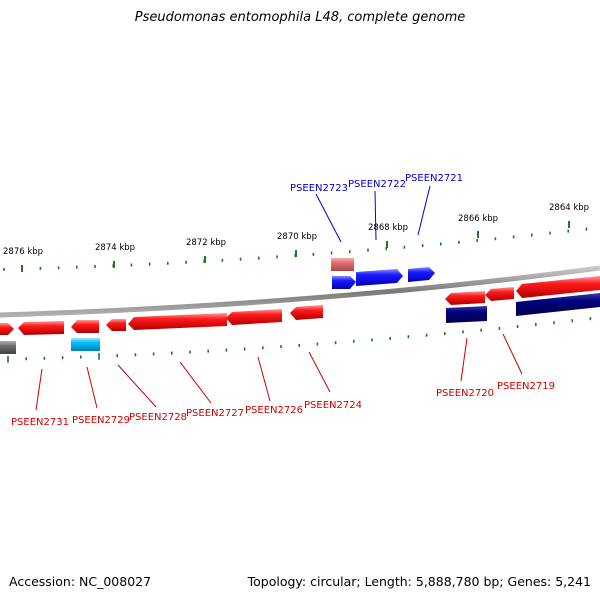 The height and width of the screenshot is (600, 600). I want to click on gene-pseen2719, so click(558, 304).